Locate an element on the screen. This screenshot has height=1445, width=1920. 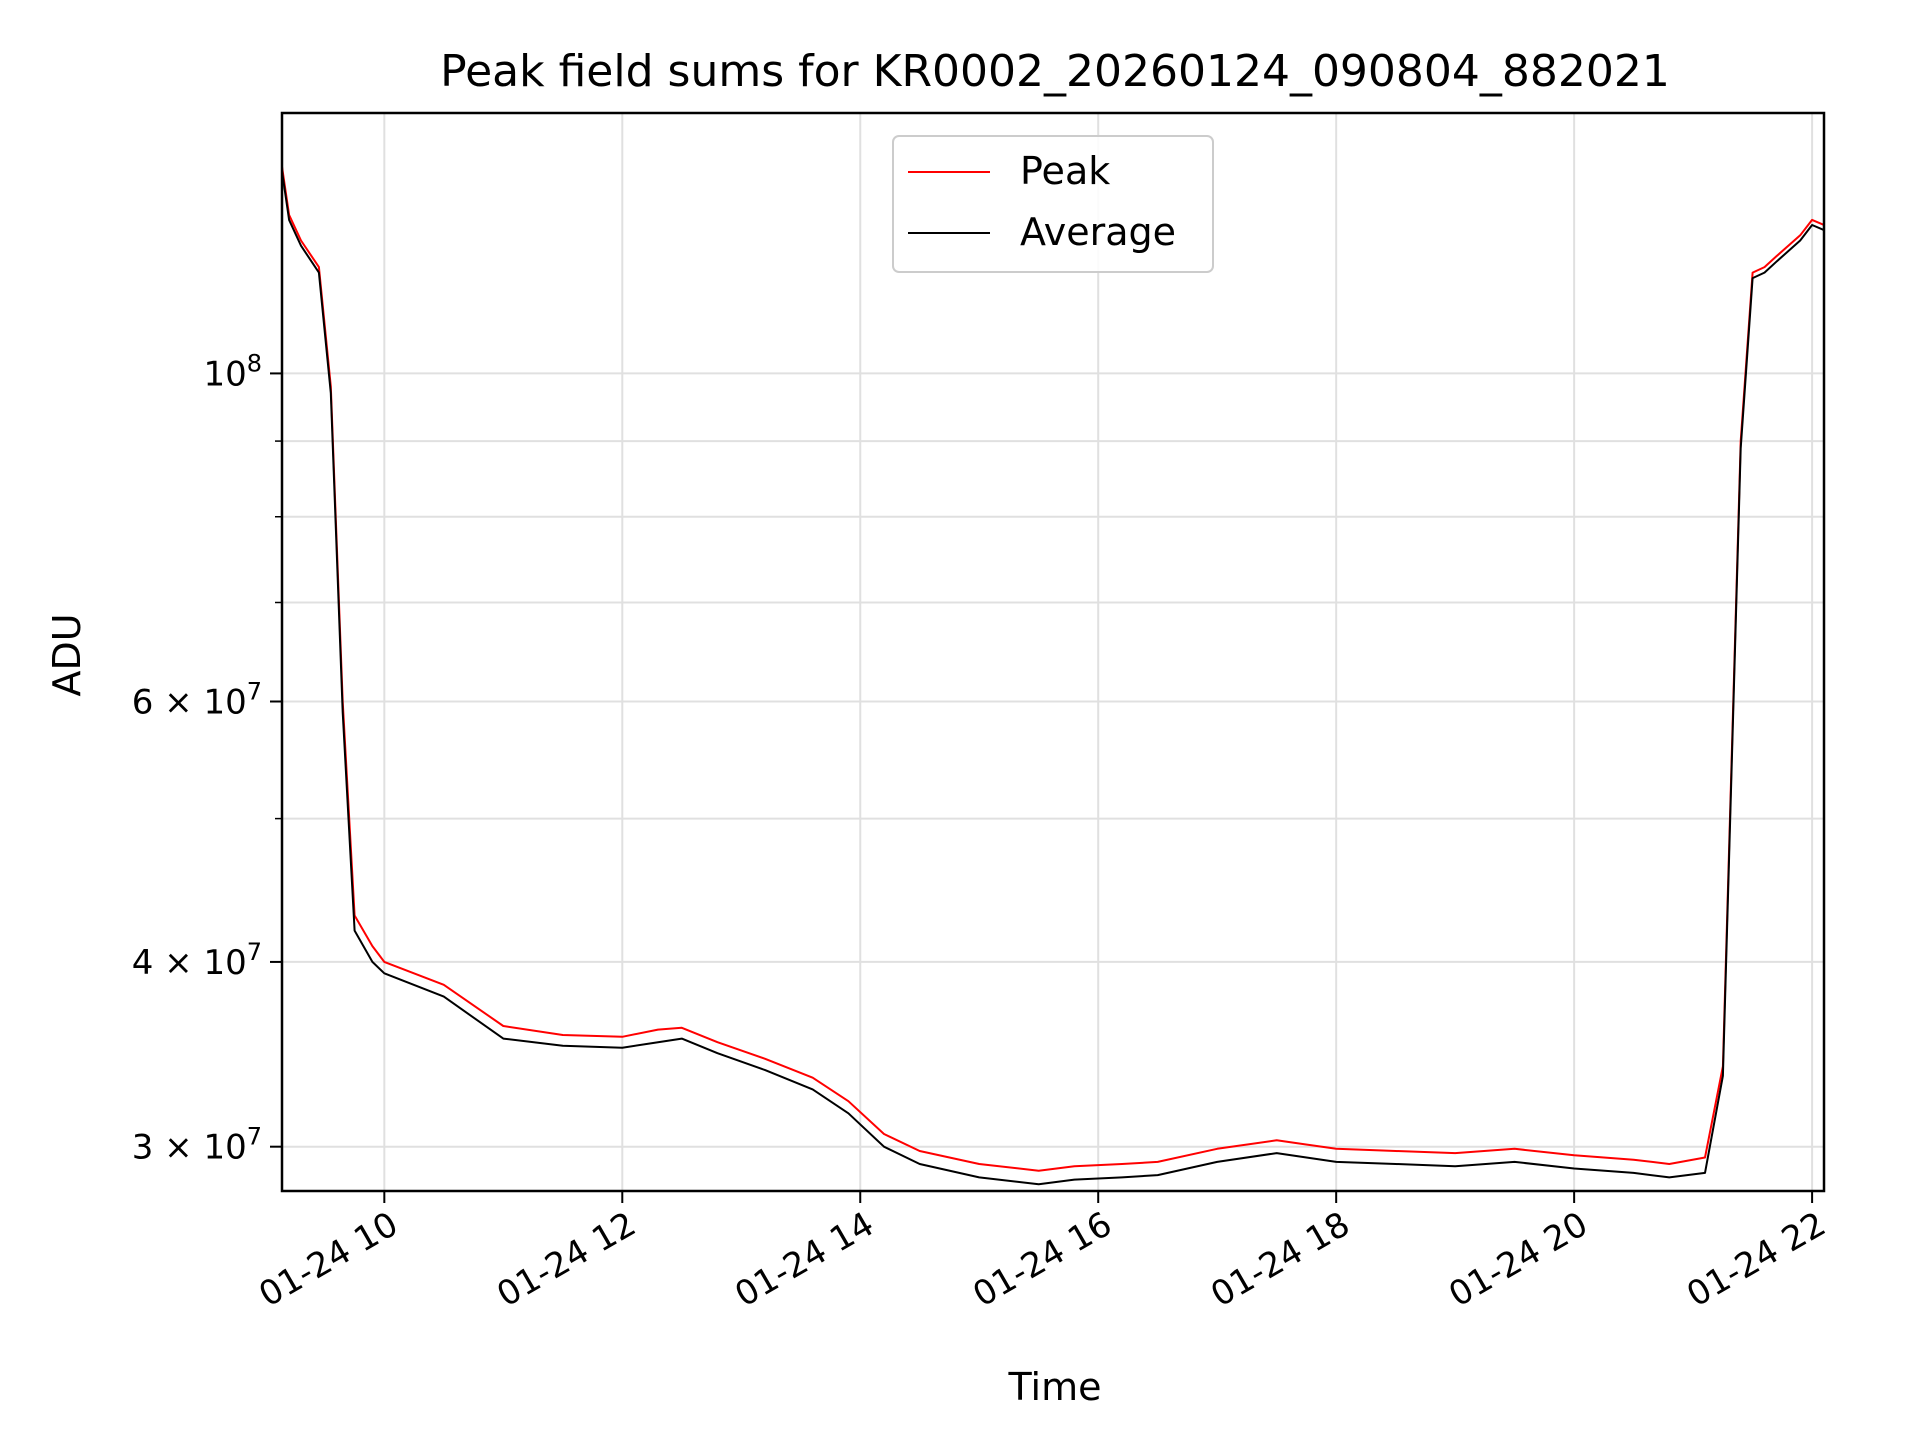
x-axis-label: Time is located at coordinates (1055, 1387).